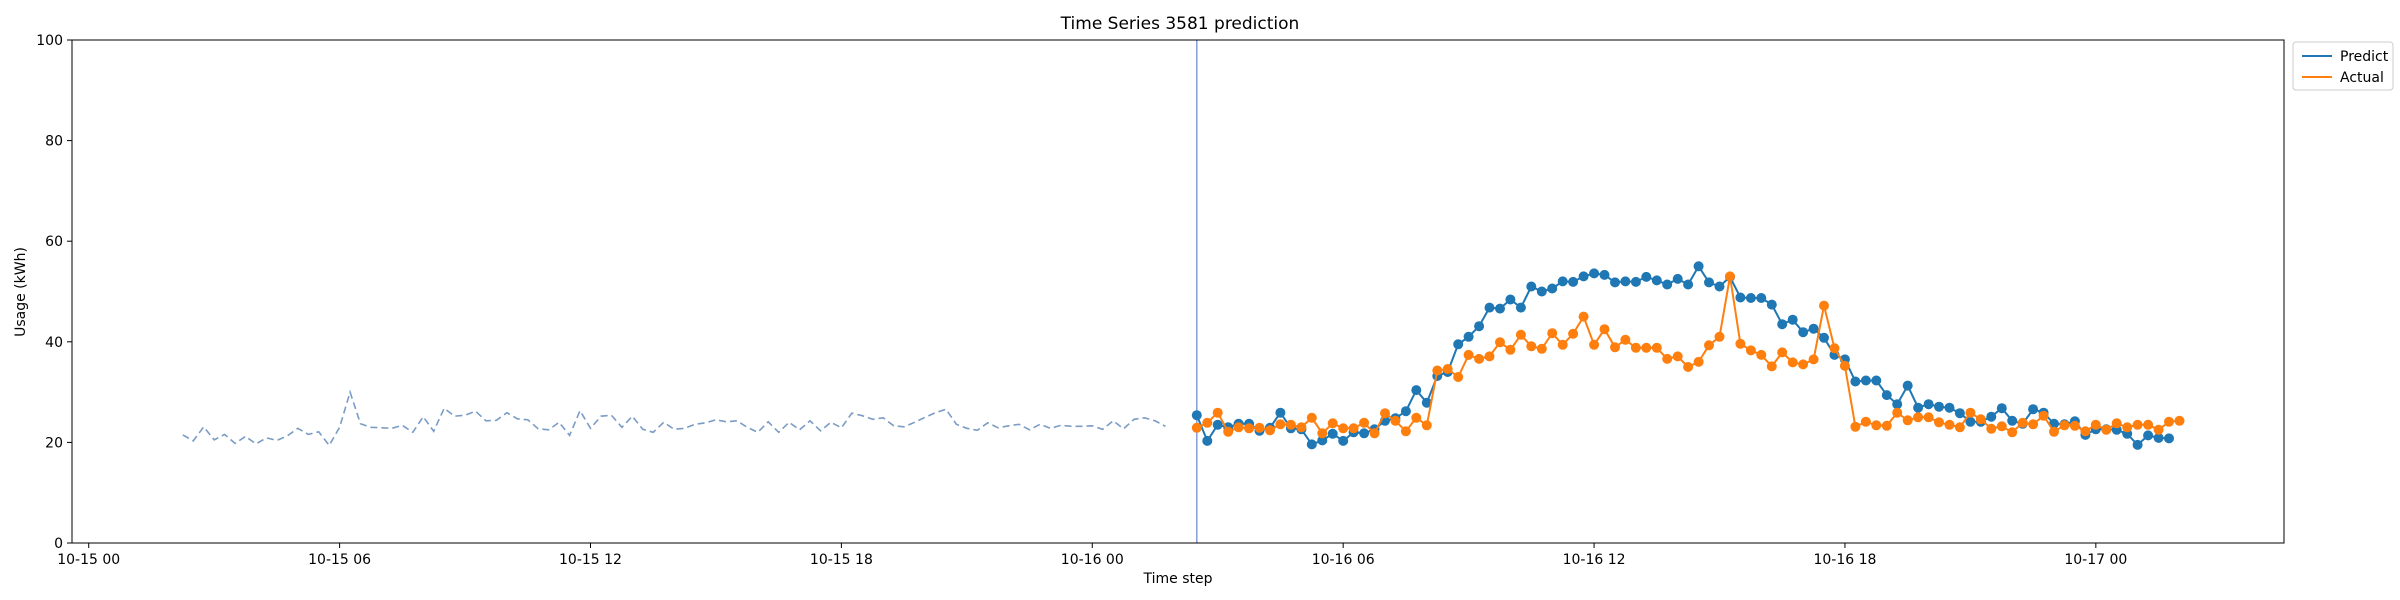 The height and width of the screenshot is (600, 2400). What do you see at coordinates (1180, 24) in the screenshot?
I see `chart-title: Time Series 3581 prediction` at bounding box center [1180, 24].